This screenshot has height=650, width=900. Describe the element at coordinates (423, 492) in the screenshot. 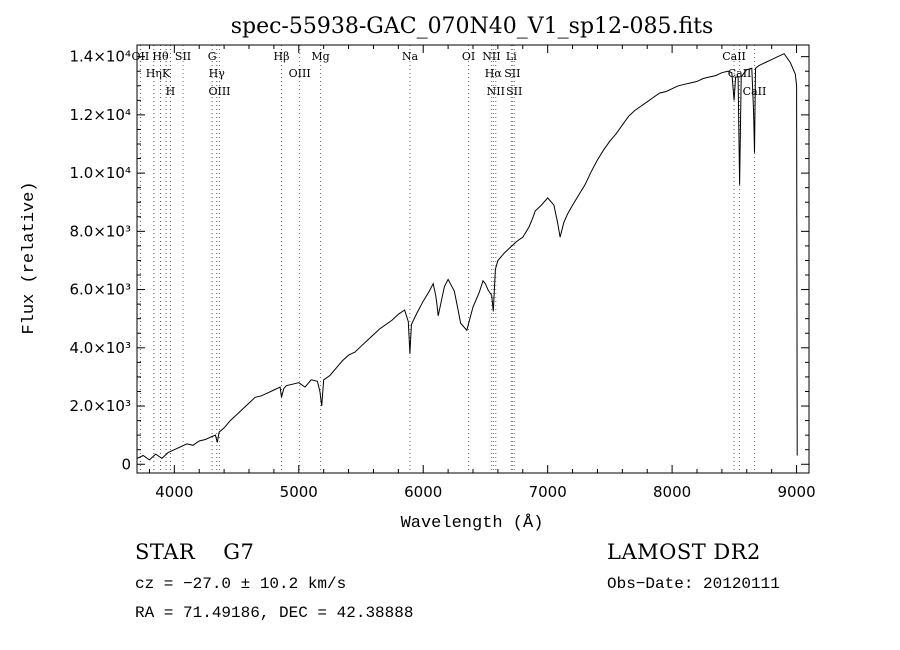

I see `x-tick-label: 6000` at that location.